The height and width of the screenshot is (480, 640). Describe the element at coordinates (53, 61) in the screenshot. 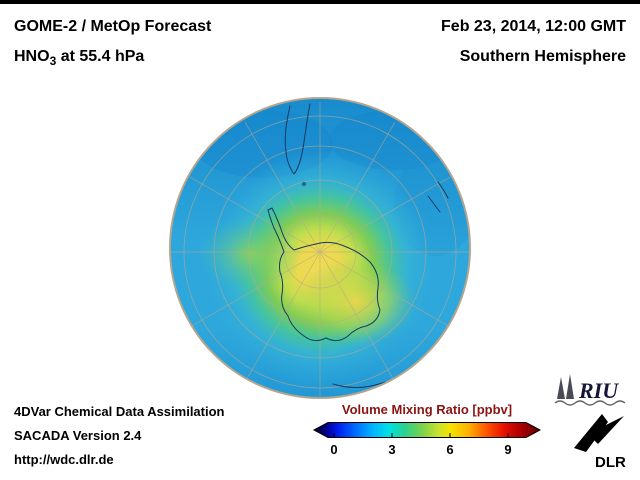

I see `species-subscript: 3` at that location.